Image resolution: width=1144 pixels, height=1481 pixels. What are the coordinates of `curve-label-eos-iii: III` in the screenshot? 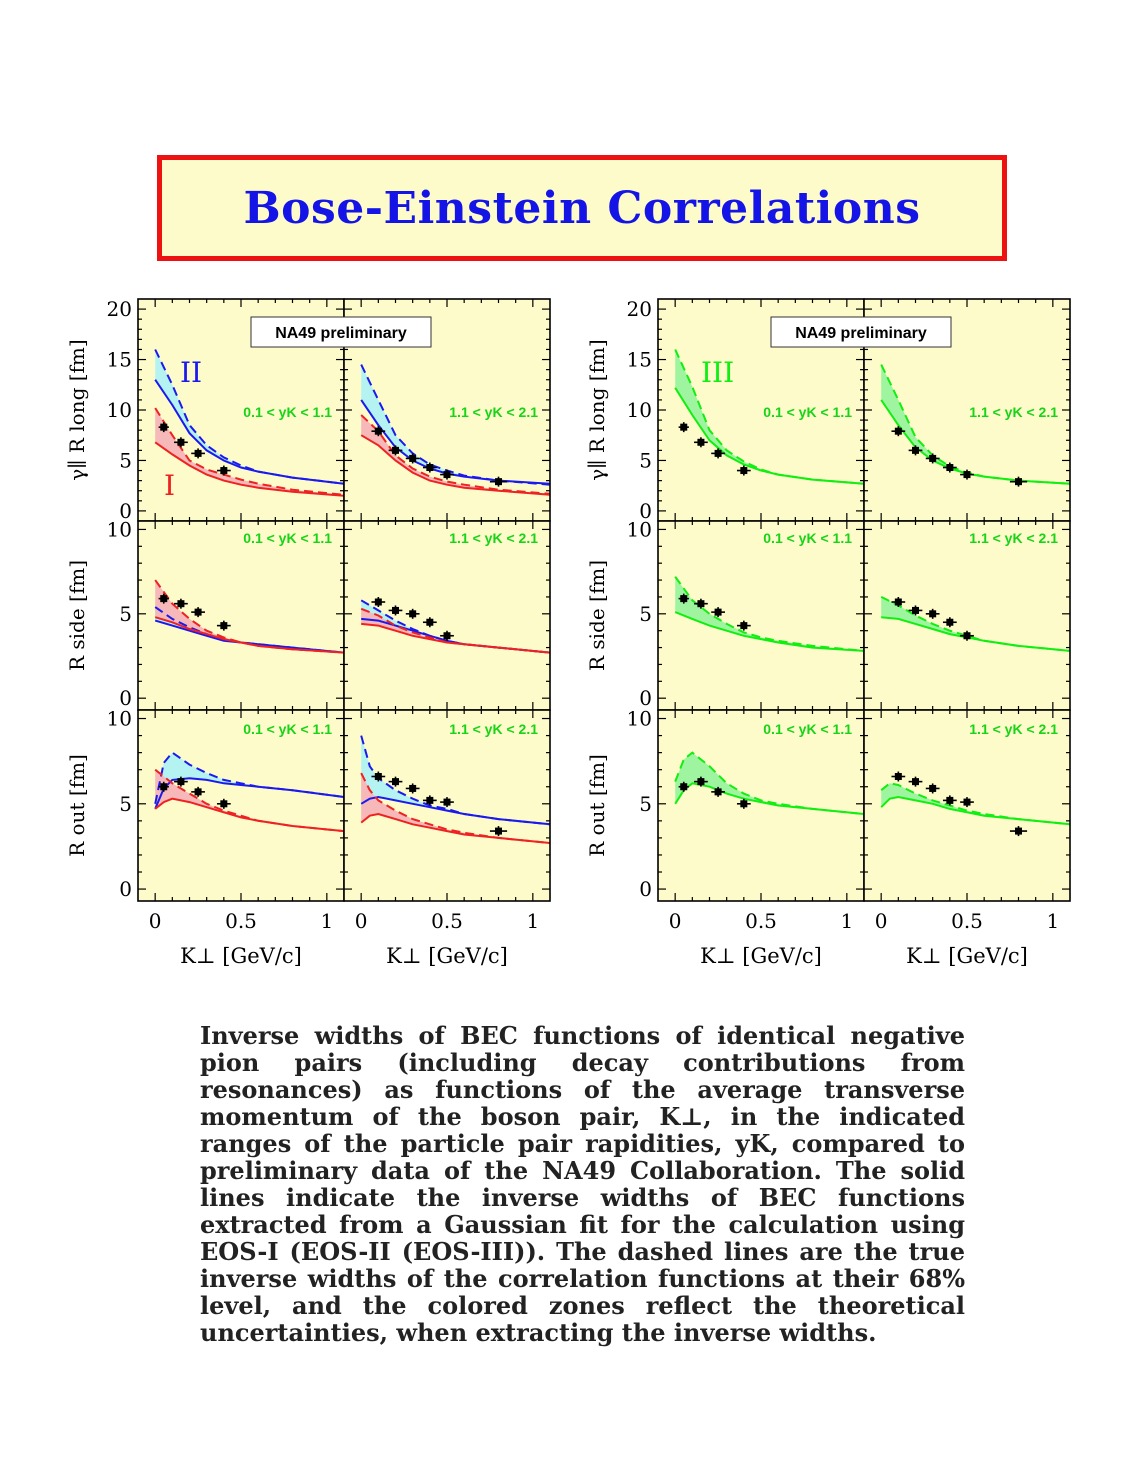 It's located at (717, 372).